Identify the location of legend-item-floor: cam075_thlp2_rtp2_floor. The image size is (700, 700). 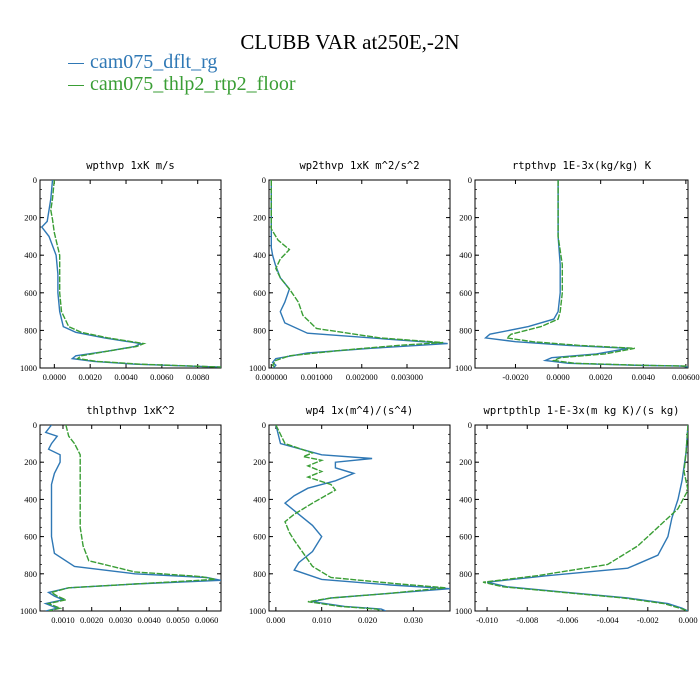
(182, 84).